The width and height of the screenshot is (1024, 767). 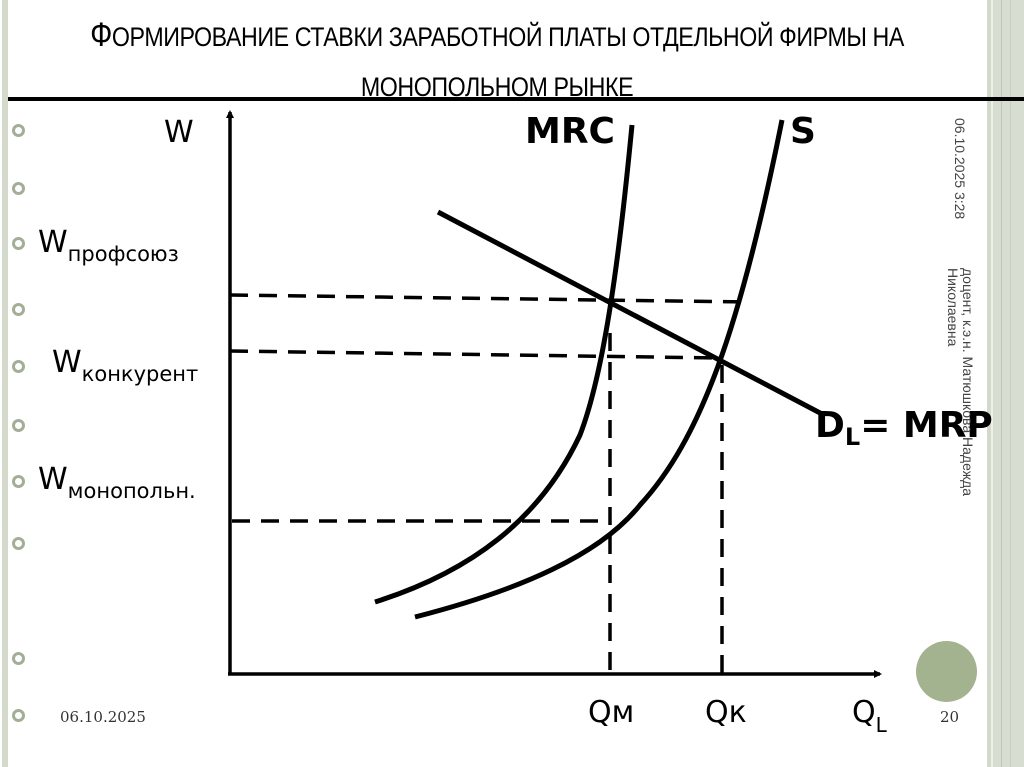 I want to click on w-union-label: Wпрофсоюз, so click(x=108, y=246).